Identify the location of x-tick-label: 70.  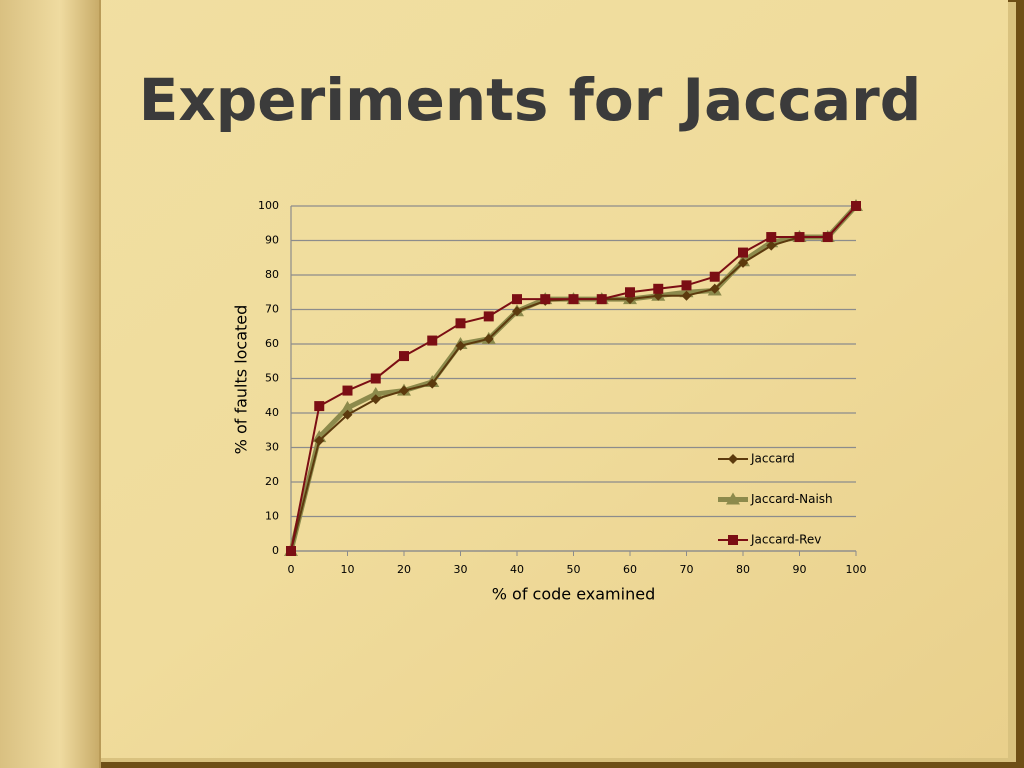
(687, 569).